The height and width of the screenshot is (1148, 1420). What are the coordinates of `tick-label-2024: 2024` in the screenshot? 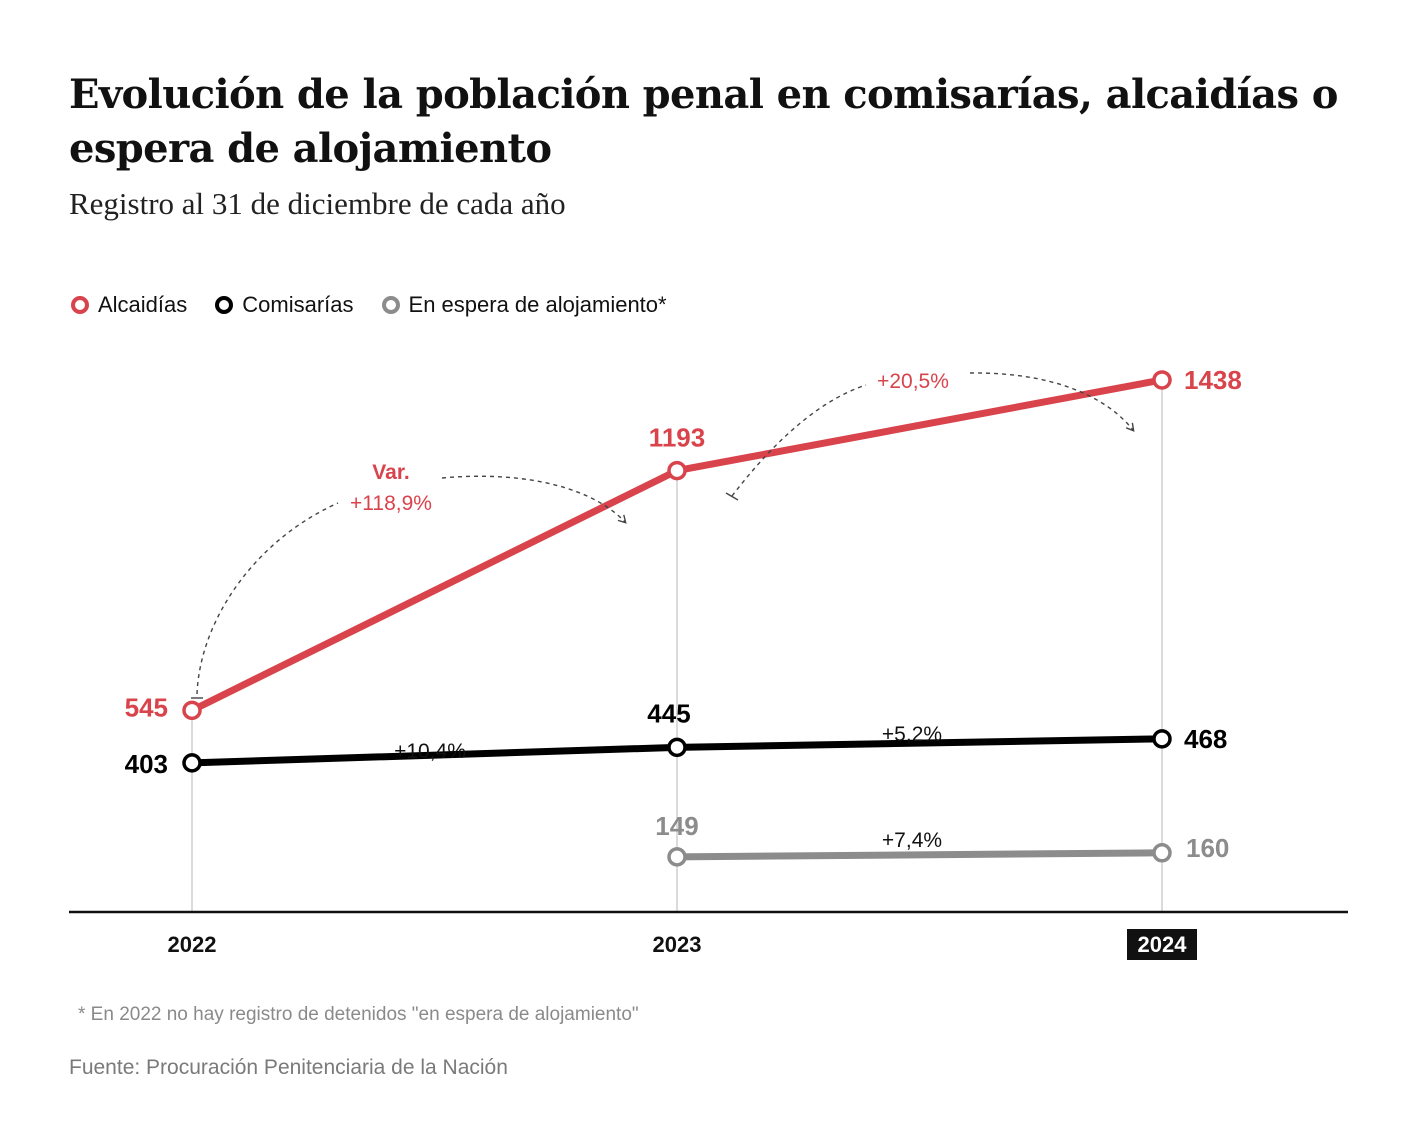 It's located at (1163, 944).